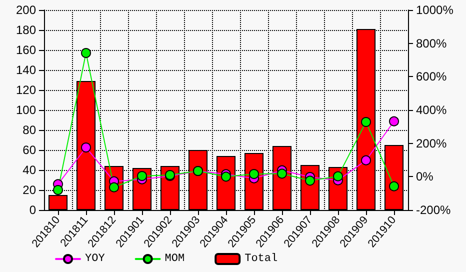  What do you see at coordinates (425, 177) in the screenshot?
I see `y2-tick-label: 0%` at bounding box center [425, 177].